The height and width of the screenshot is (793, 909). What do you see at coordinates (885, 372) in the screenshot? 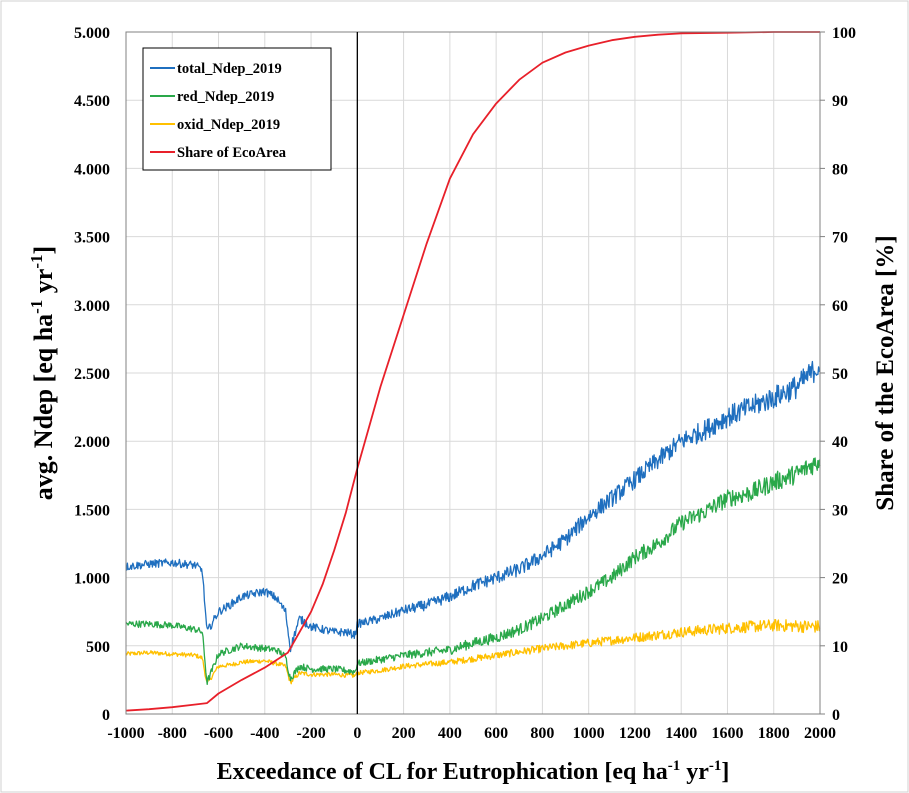
I see `y-right-axis-title: Share of the EcoArea [%]` at bounding box center [885, 372].